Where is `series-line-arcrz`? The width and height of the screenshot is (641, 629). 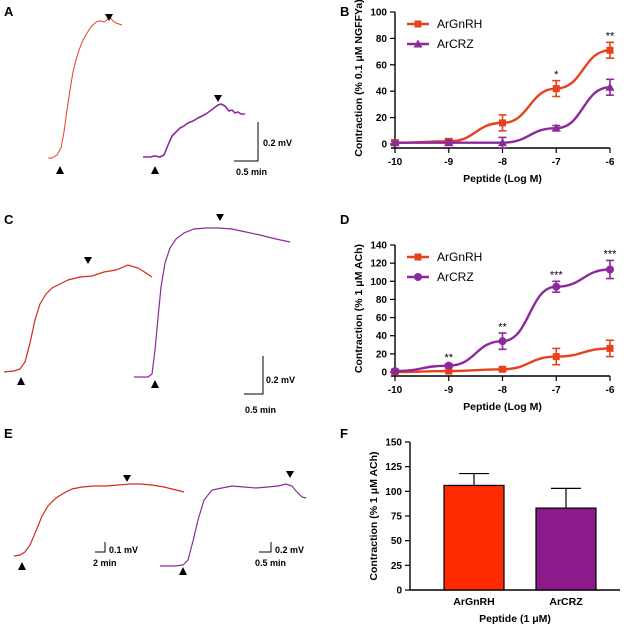
series-line-arcrz is located at coordinates (502, 115).